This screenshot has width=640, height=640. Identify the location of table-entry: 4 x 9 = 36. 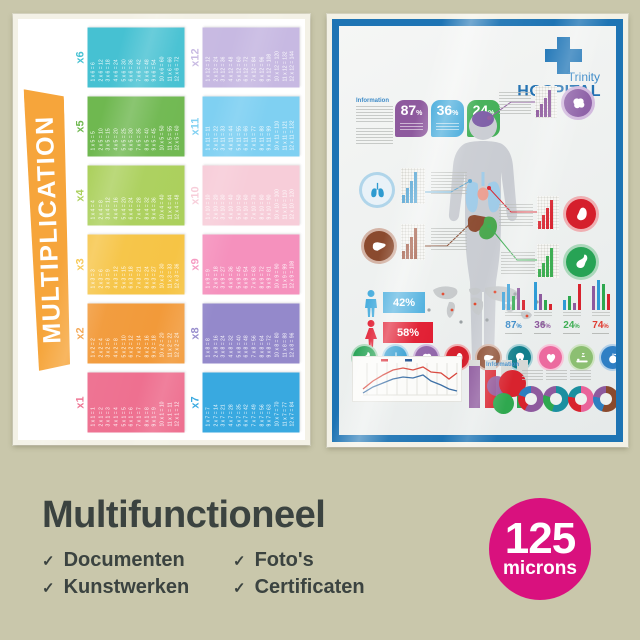
(231, 276).